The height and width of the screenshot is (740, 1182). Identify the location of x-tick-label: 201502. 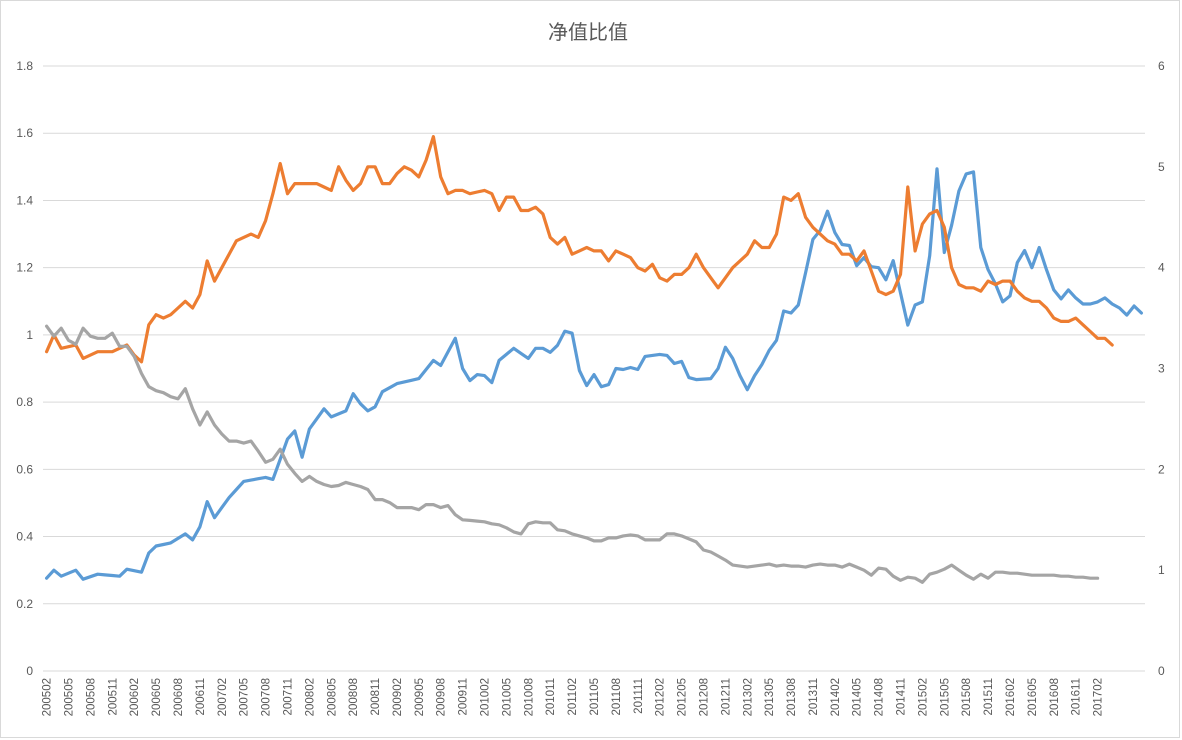
(923, 697).